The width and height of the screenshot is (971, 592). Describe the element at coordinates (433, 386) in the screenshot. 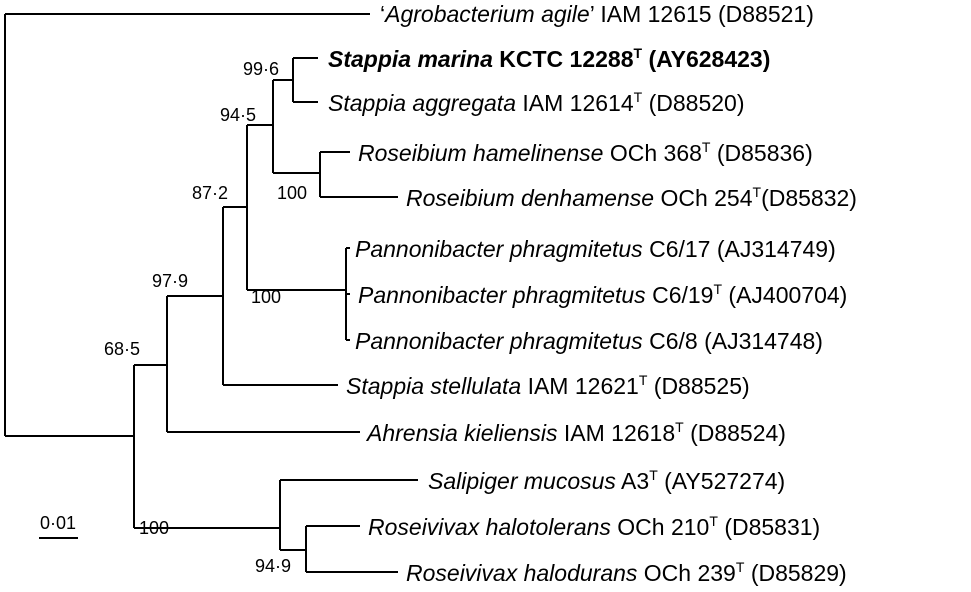

I see `taxon-name: Stappia stellulata` at that location.